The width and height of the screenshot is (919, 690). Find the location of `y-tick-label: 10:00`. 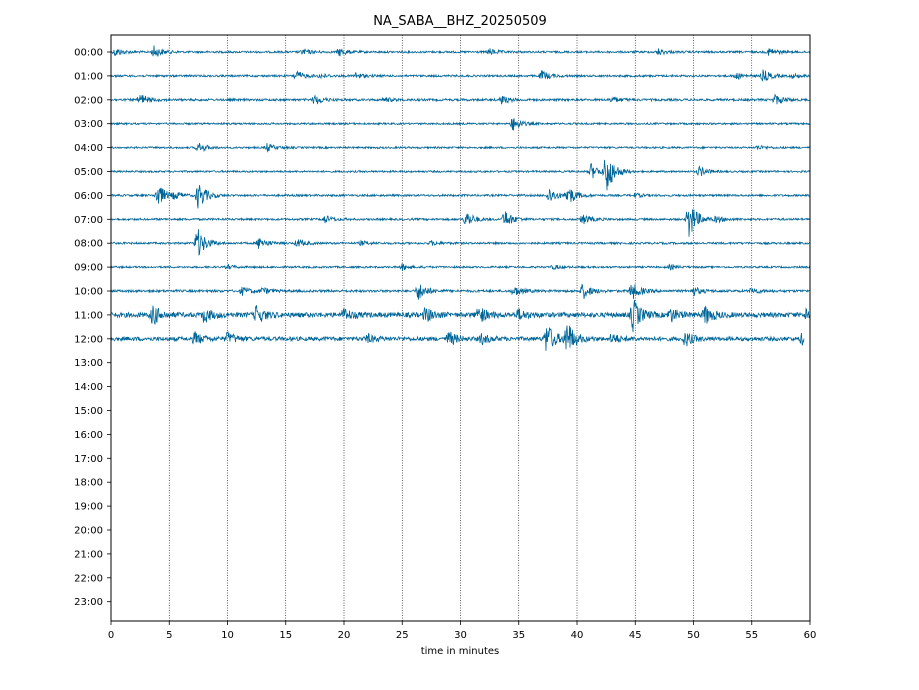

y-tick-label: 10:00 is located at coordinates (88, 292).